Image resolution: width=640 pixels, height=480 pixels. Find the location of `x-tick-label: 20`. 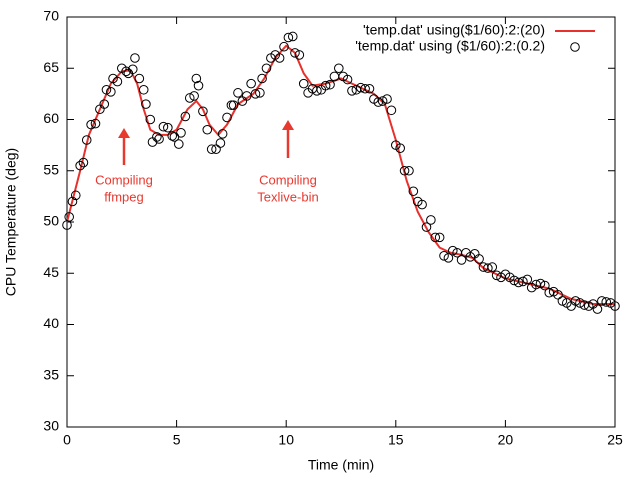

x-tick-label: 20 is located at coordinates (506, 440).